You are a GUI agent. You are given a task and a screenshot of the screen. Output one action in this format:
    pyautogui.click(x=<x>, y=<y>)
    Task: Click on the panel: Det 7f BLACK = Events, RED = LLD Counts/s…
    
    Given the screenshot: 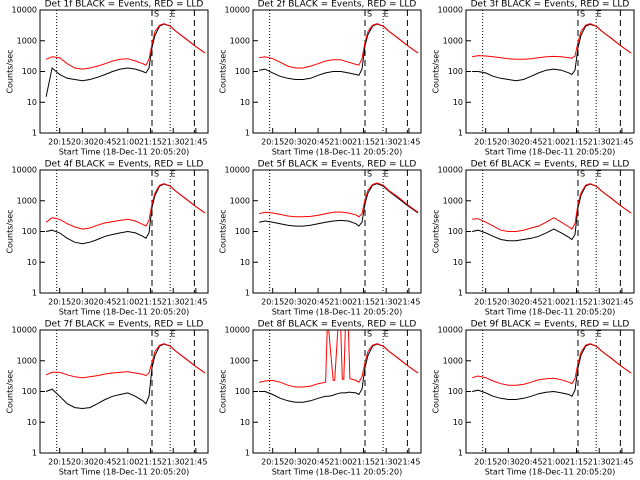 What is the action you would take?
    pyautogui.click(x=107, y=398)
    